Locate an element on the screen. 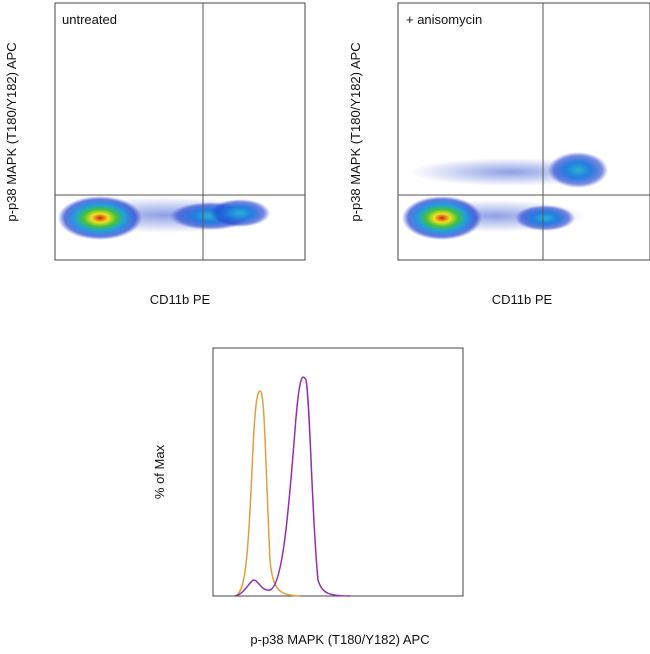 The image size is (650, 654). x-axis-label: p-p38 MAPK (T180/Y182) APC is located at coordinates (339, 639).